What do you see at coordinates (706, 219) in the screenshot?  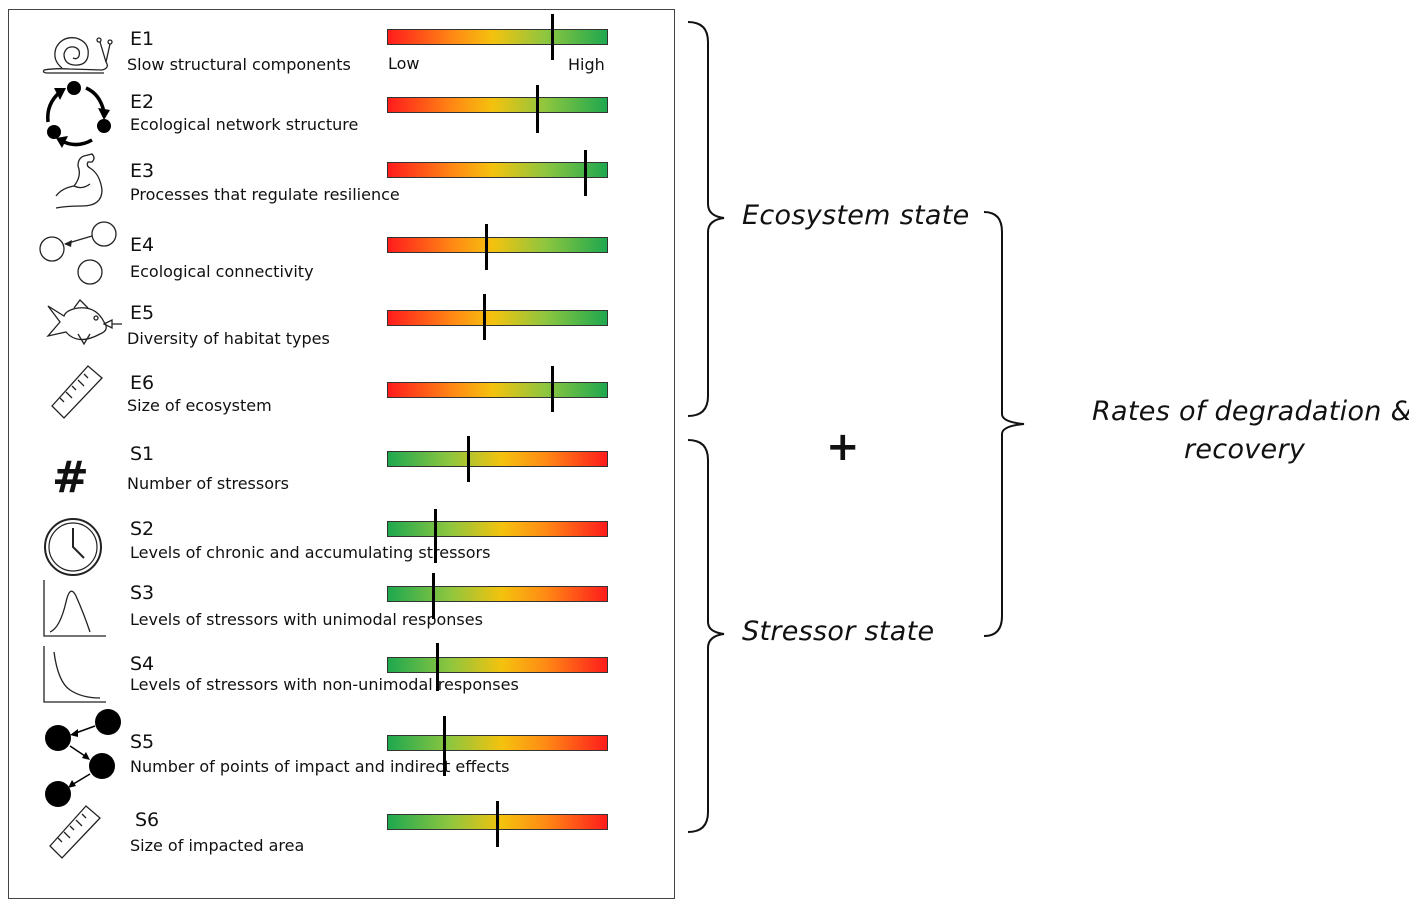 I see `ecosystem-brace` at bounding box center [706, 219].